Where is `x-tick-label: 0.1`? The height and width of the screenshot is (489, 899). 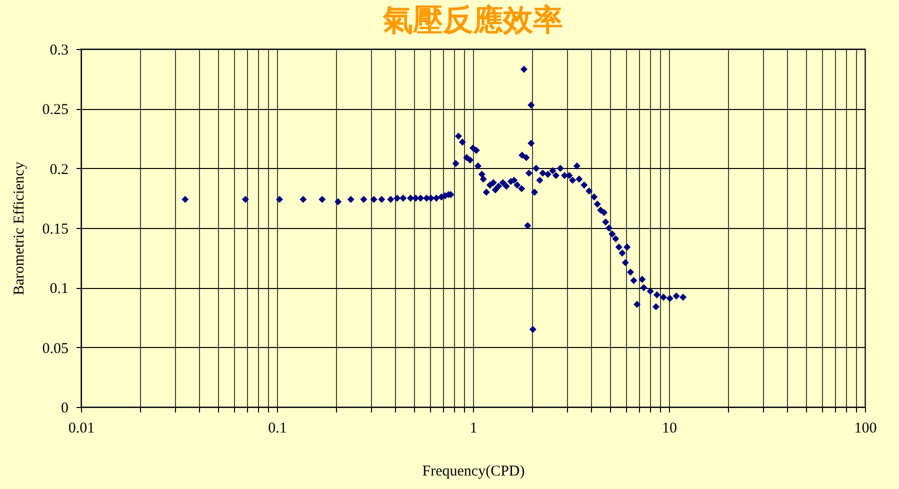 x-tick-label: 0.1 is located at coordinates (277, 428).